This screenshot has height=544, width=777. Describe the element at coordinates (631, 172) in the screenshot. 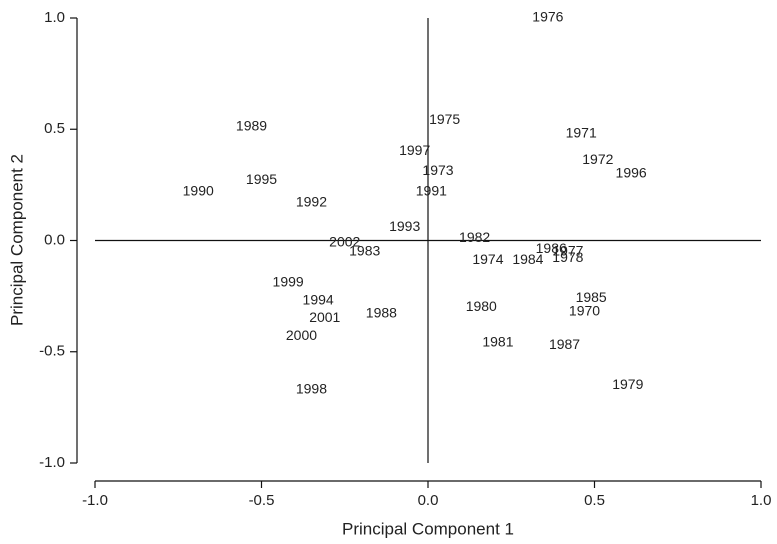

I see `point-label: 1996` at that location.